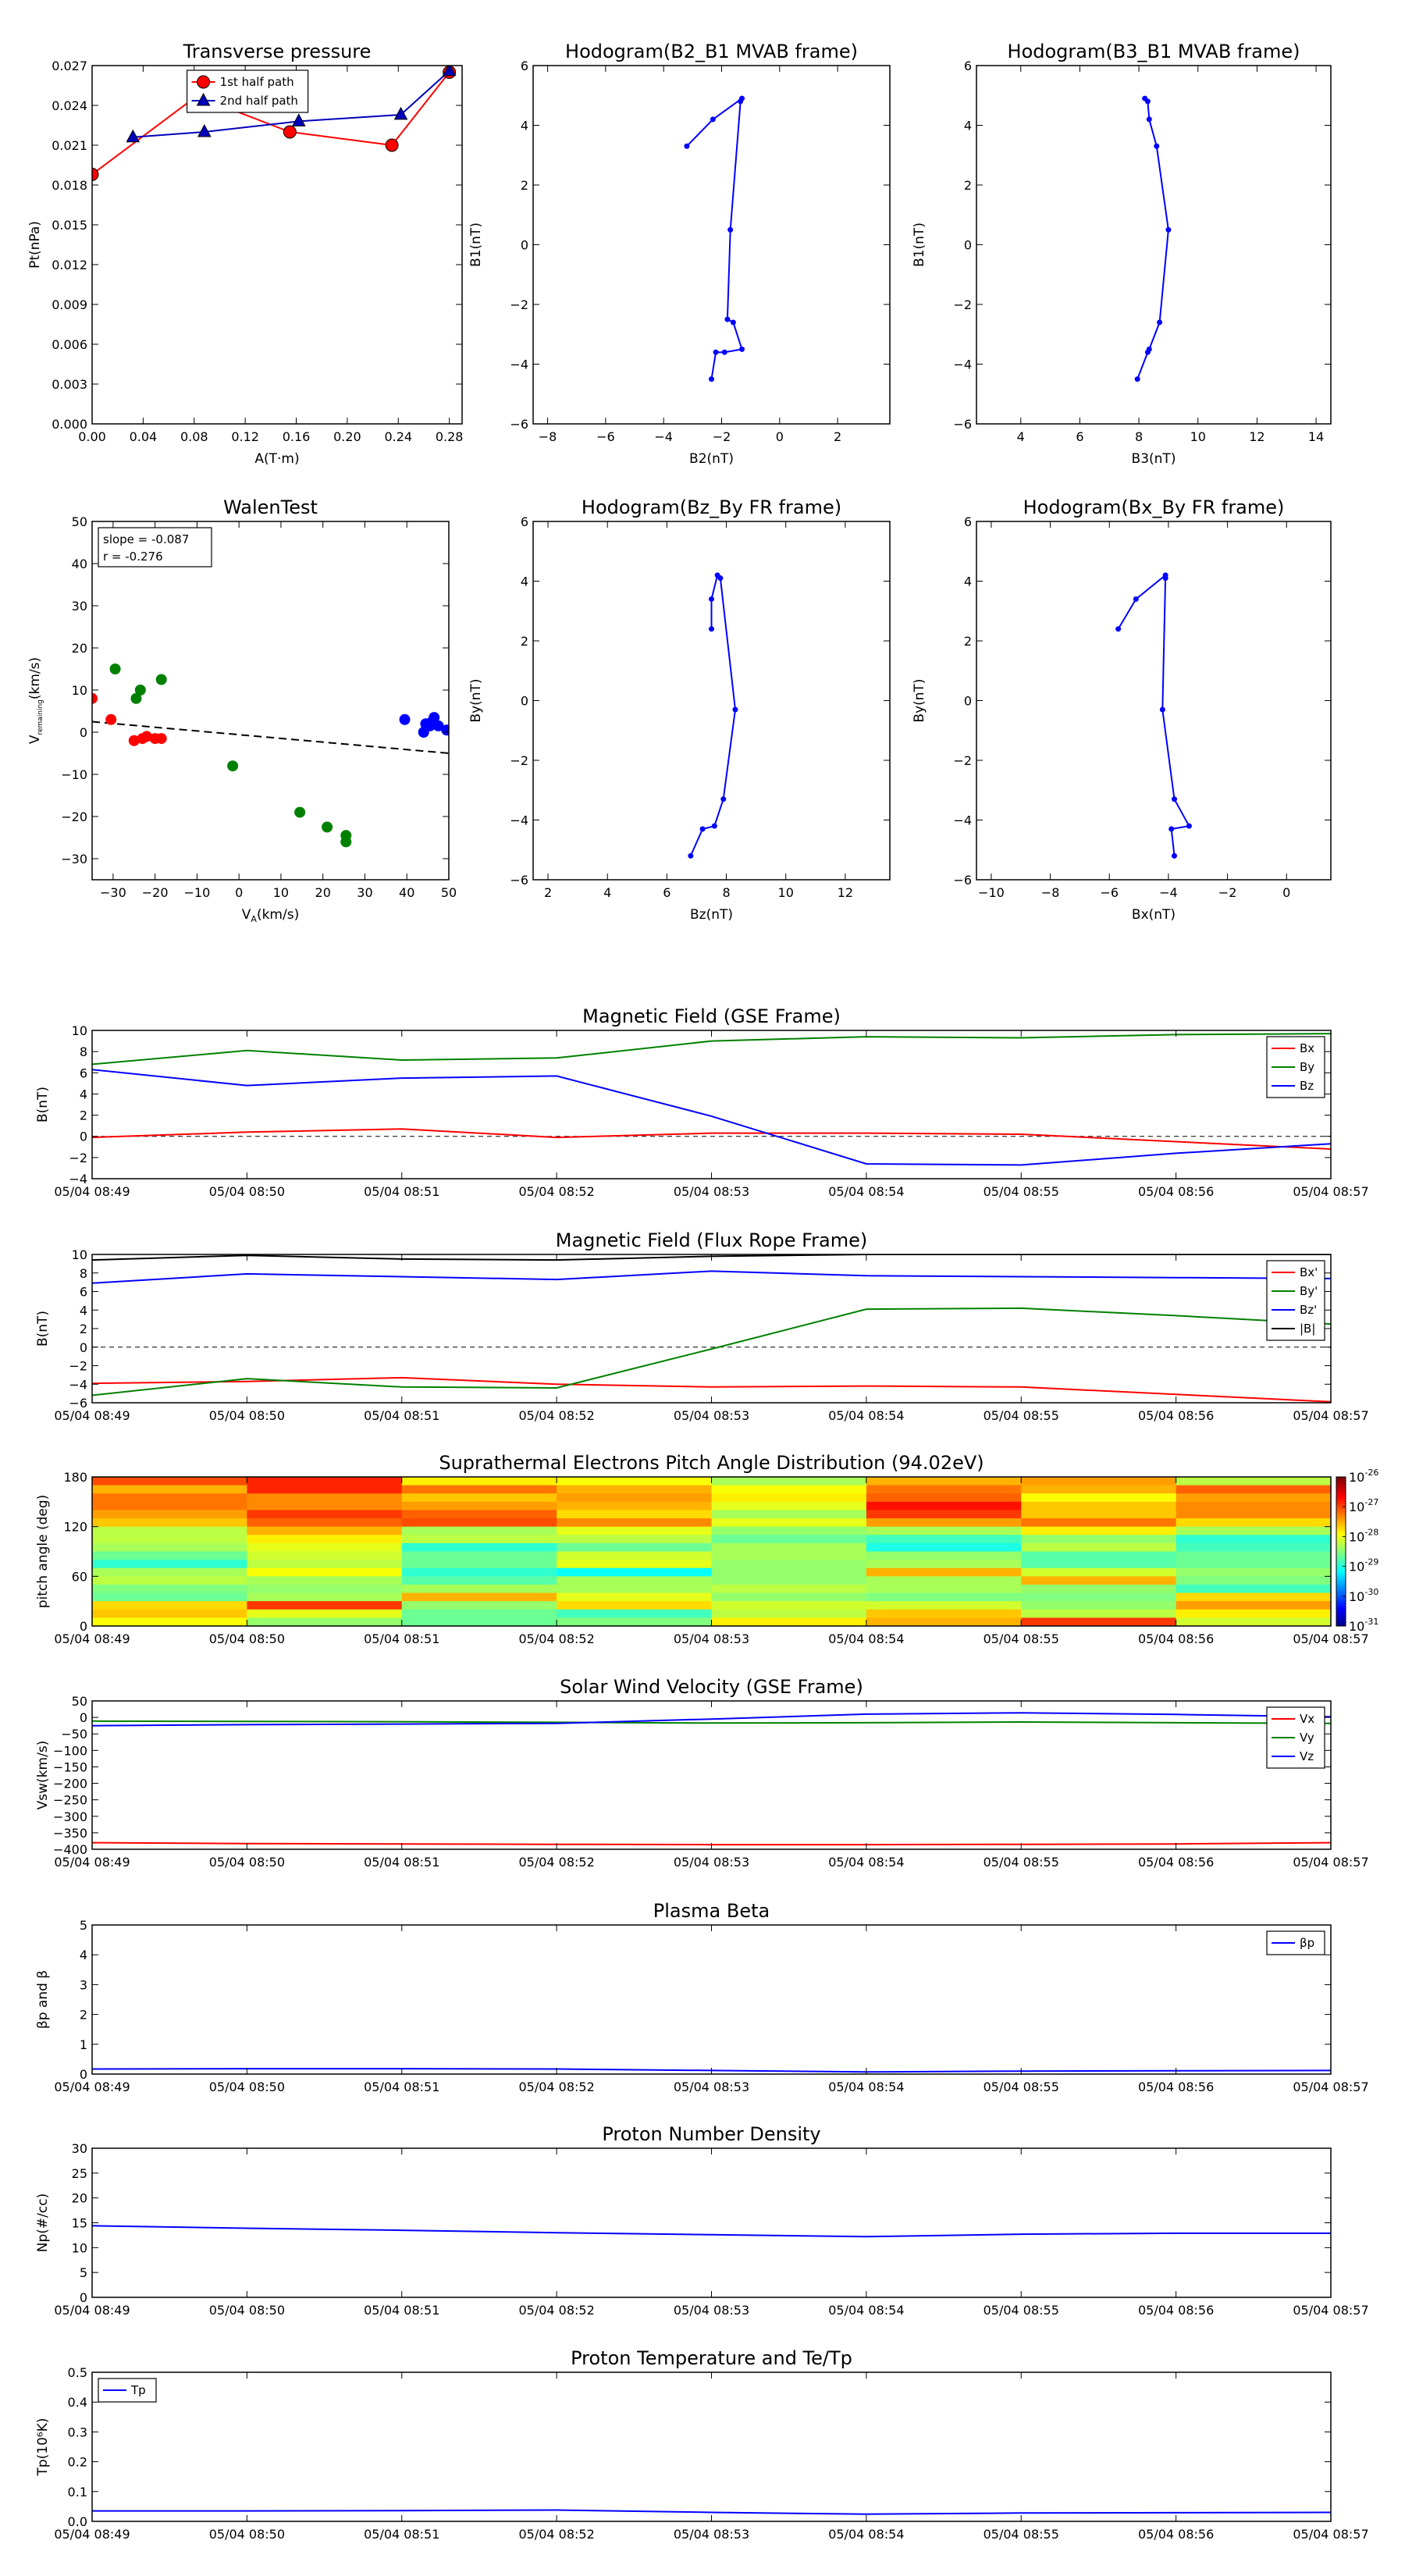 This screenshot has height=2576, width=1405. What do you see at coordinates (84, 1051) in the screenshot?
I see `y-tick-label: 8` at bounding box center [84, 1051].